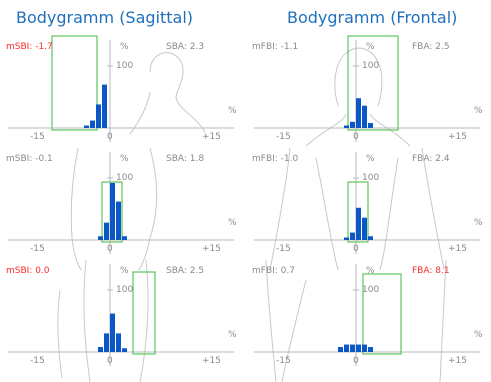 The image size is (491, 382). What do you see at coordinates (431, 271) in the screenshot?
I see `balance-area-label: FBA: 8.1` at bounding box center [431, 271].